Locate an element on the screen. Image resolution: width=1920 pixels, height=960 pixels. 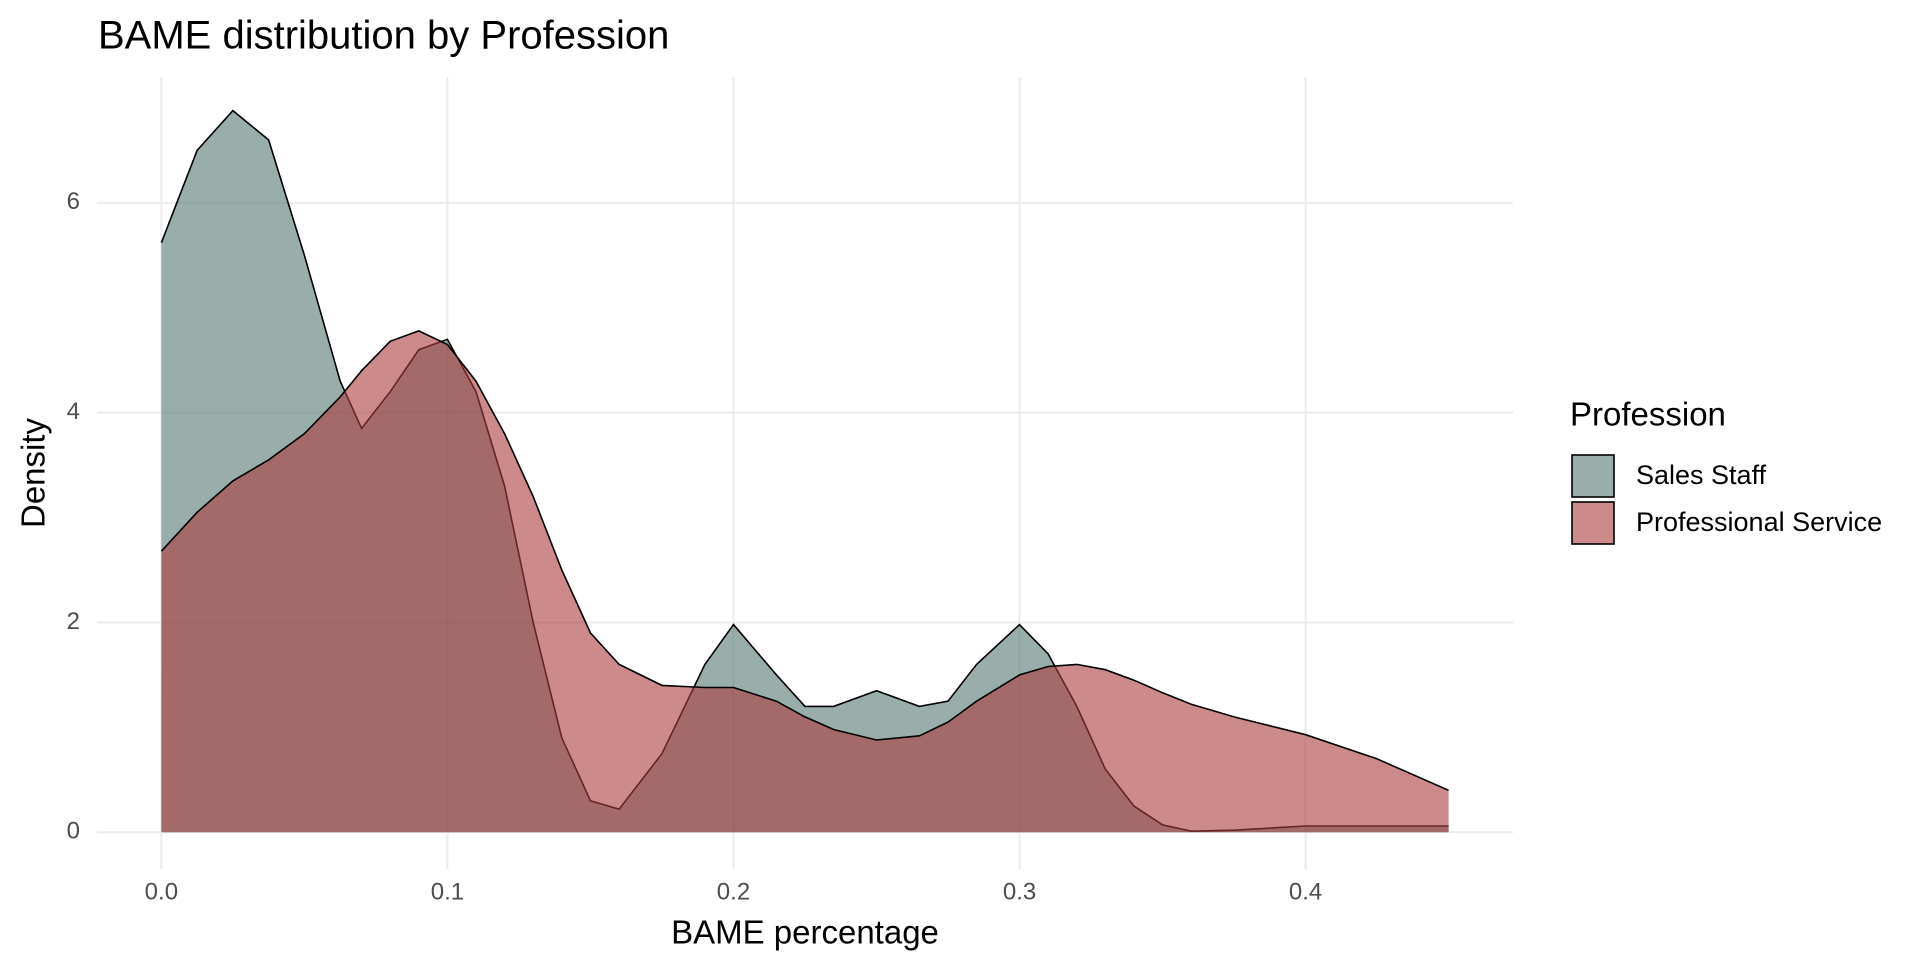
y-tick-label: 6 is located at coordinates (73, 201).